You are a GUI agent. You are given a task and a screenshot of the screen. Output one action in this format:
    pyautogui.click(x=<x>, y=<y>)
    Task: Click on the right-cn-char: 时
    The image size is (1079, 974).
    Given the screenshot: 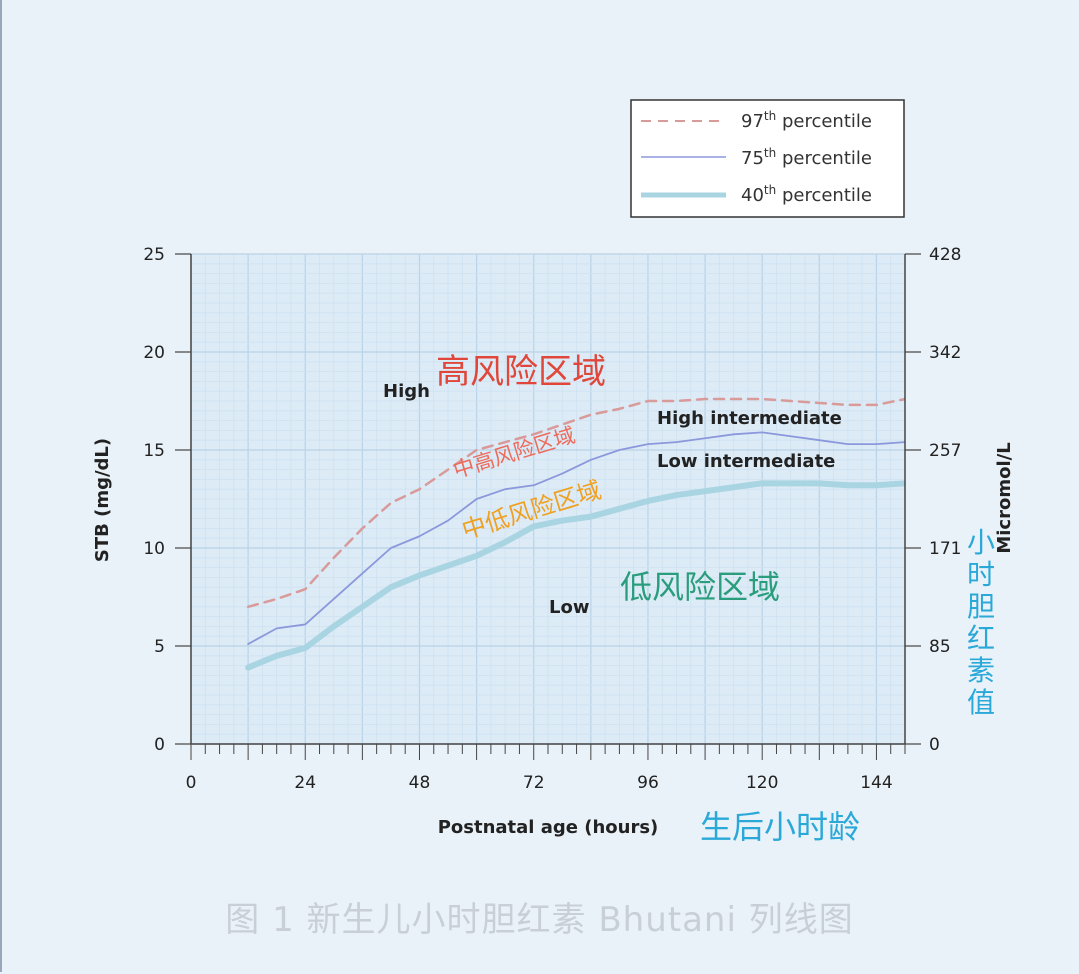 What is the action you would take?
    pyautogui.click(x=981, y=574)
    